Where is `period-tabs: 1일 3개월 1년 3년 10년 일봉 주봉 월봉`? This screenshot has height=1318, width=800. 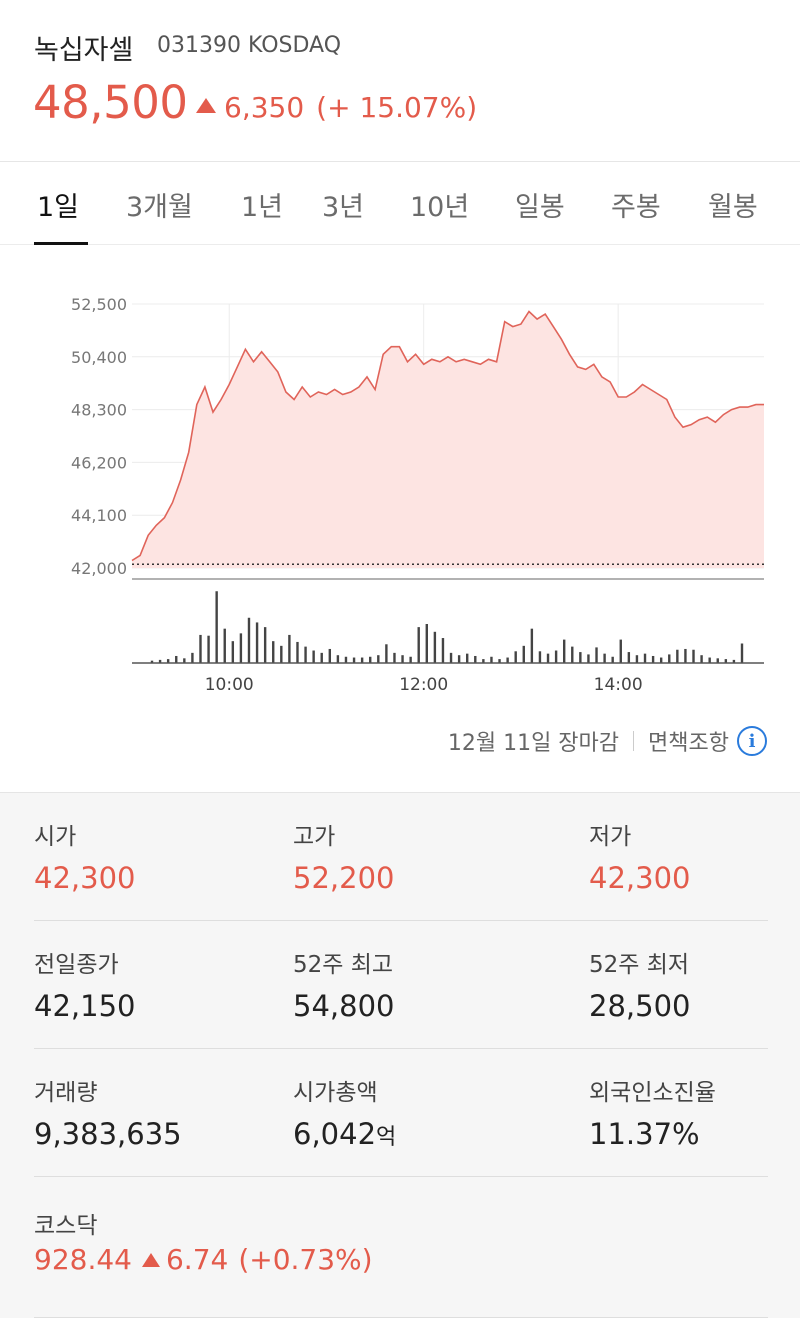 period-tabs: 1일 3개월 1년 3년 10년 일봉 주봉 월봉 is located at coordinates (400, 204).